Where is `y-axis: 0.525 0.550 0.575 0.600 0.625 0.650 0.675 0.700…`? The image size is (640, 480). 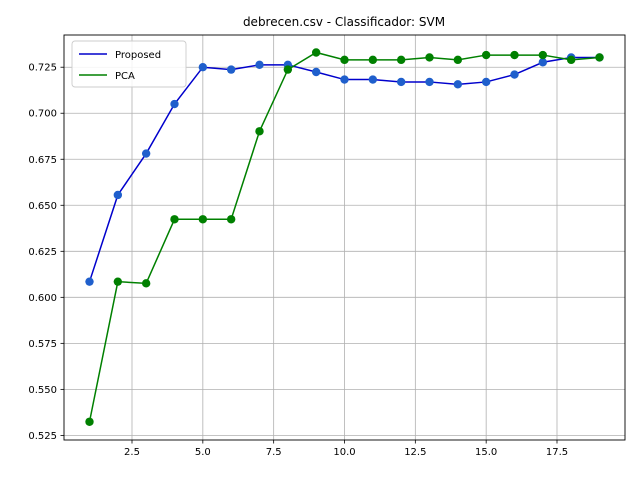 y-axis: 0.525 0.550 0.575 0.600 0.625 0.650 0.675 0.700… is located at coordinates (46, 252).